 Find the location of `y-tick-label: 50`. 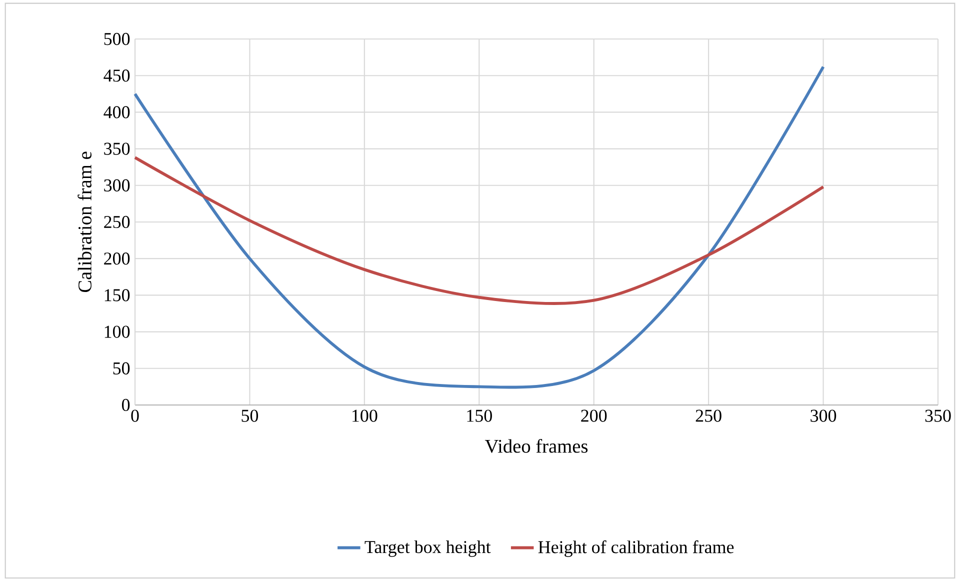

y-tick-label: 50 is located at coordinates (121, 368).